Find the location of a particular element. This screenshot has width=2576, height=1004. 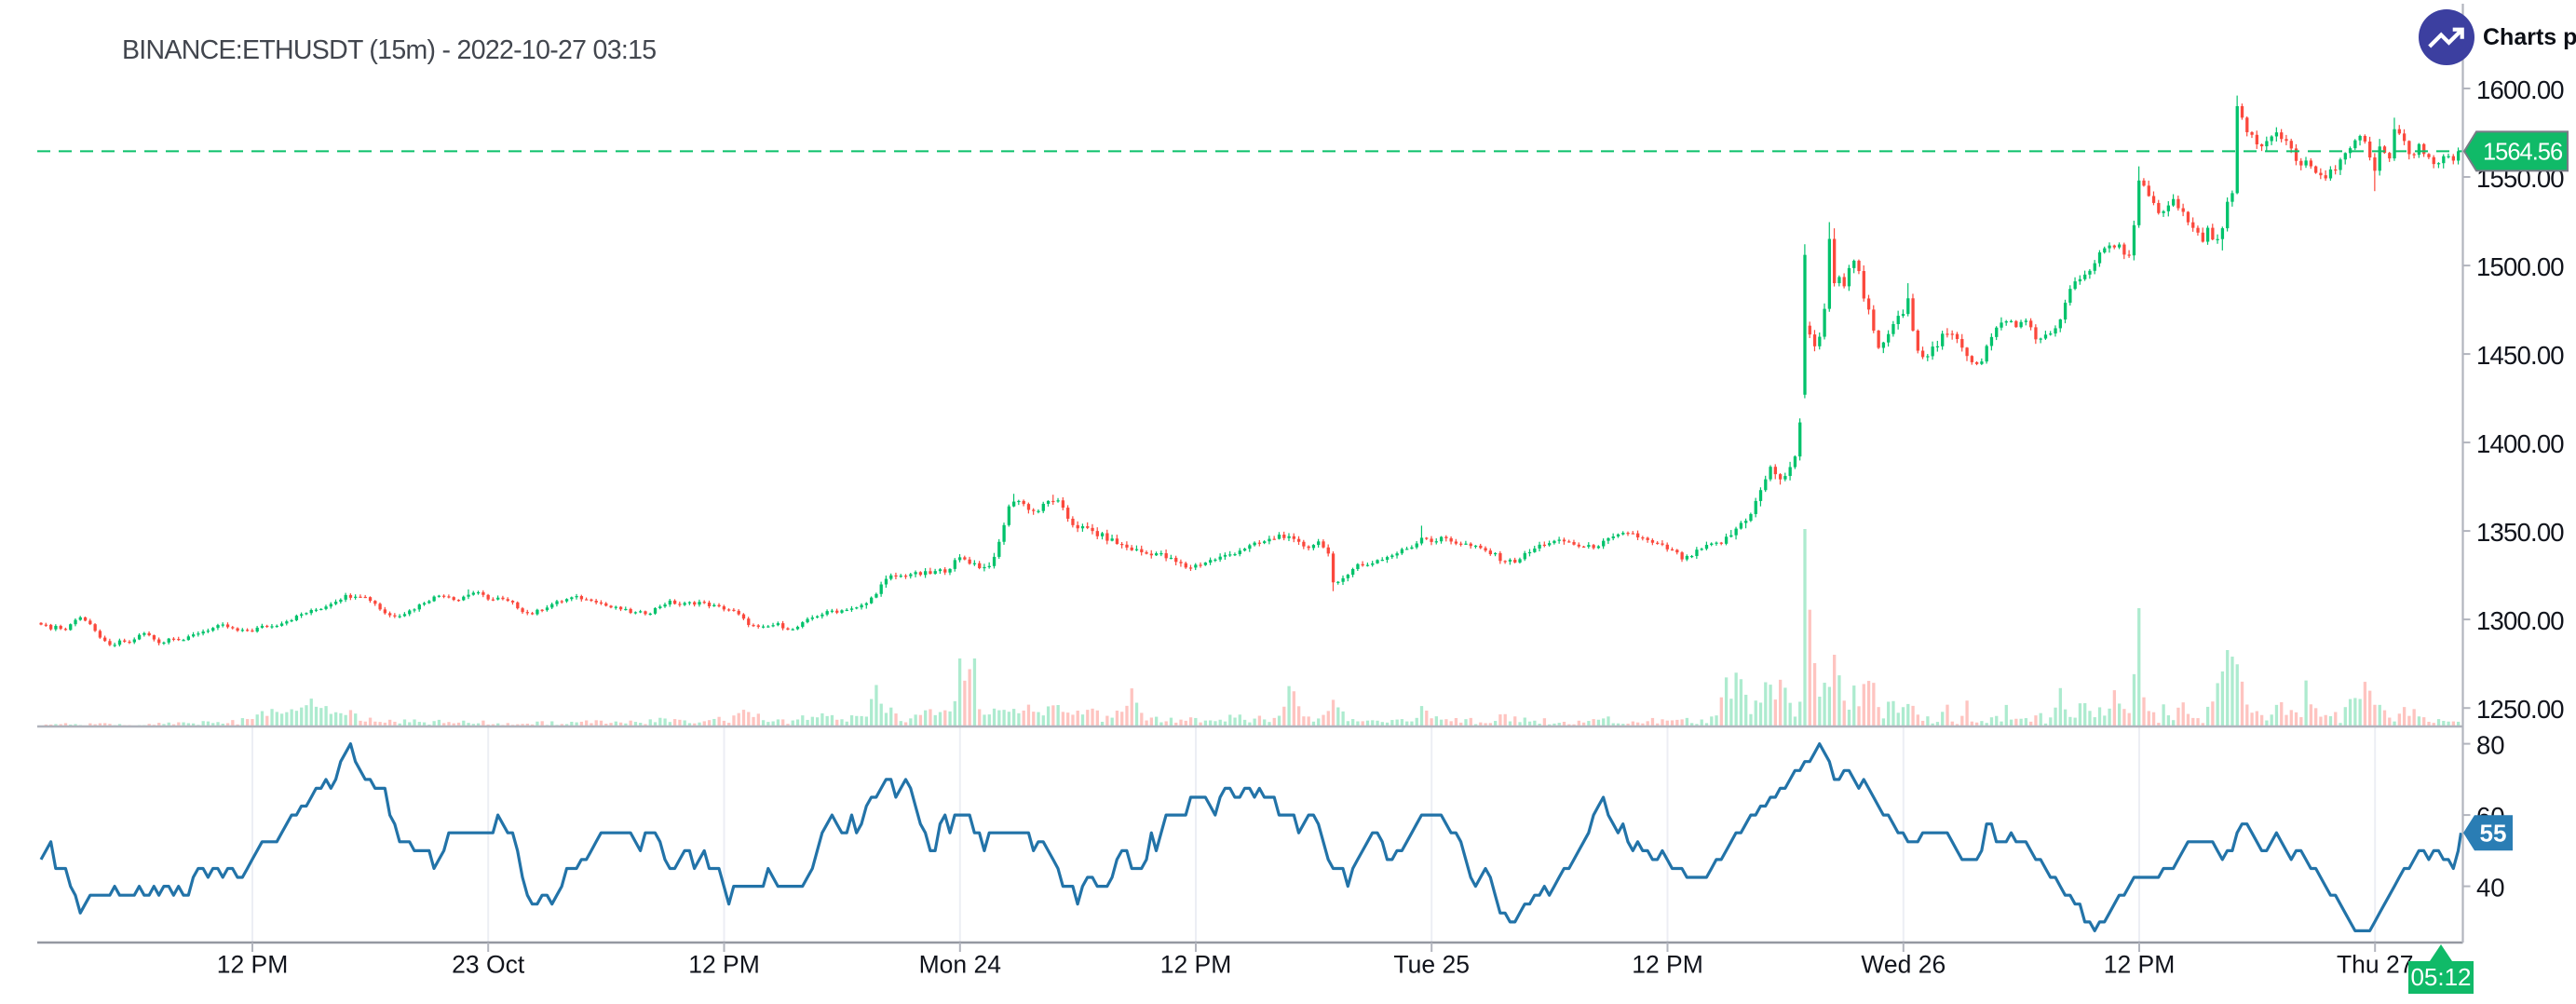

svg-text: Wed 26 is located at coordinates (1903, 965).